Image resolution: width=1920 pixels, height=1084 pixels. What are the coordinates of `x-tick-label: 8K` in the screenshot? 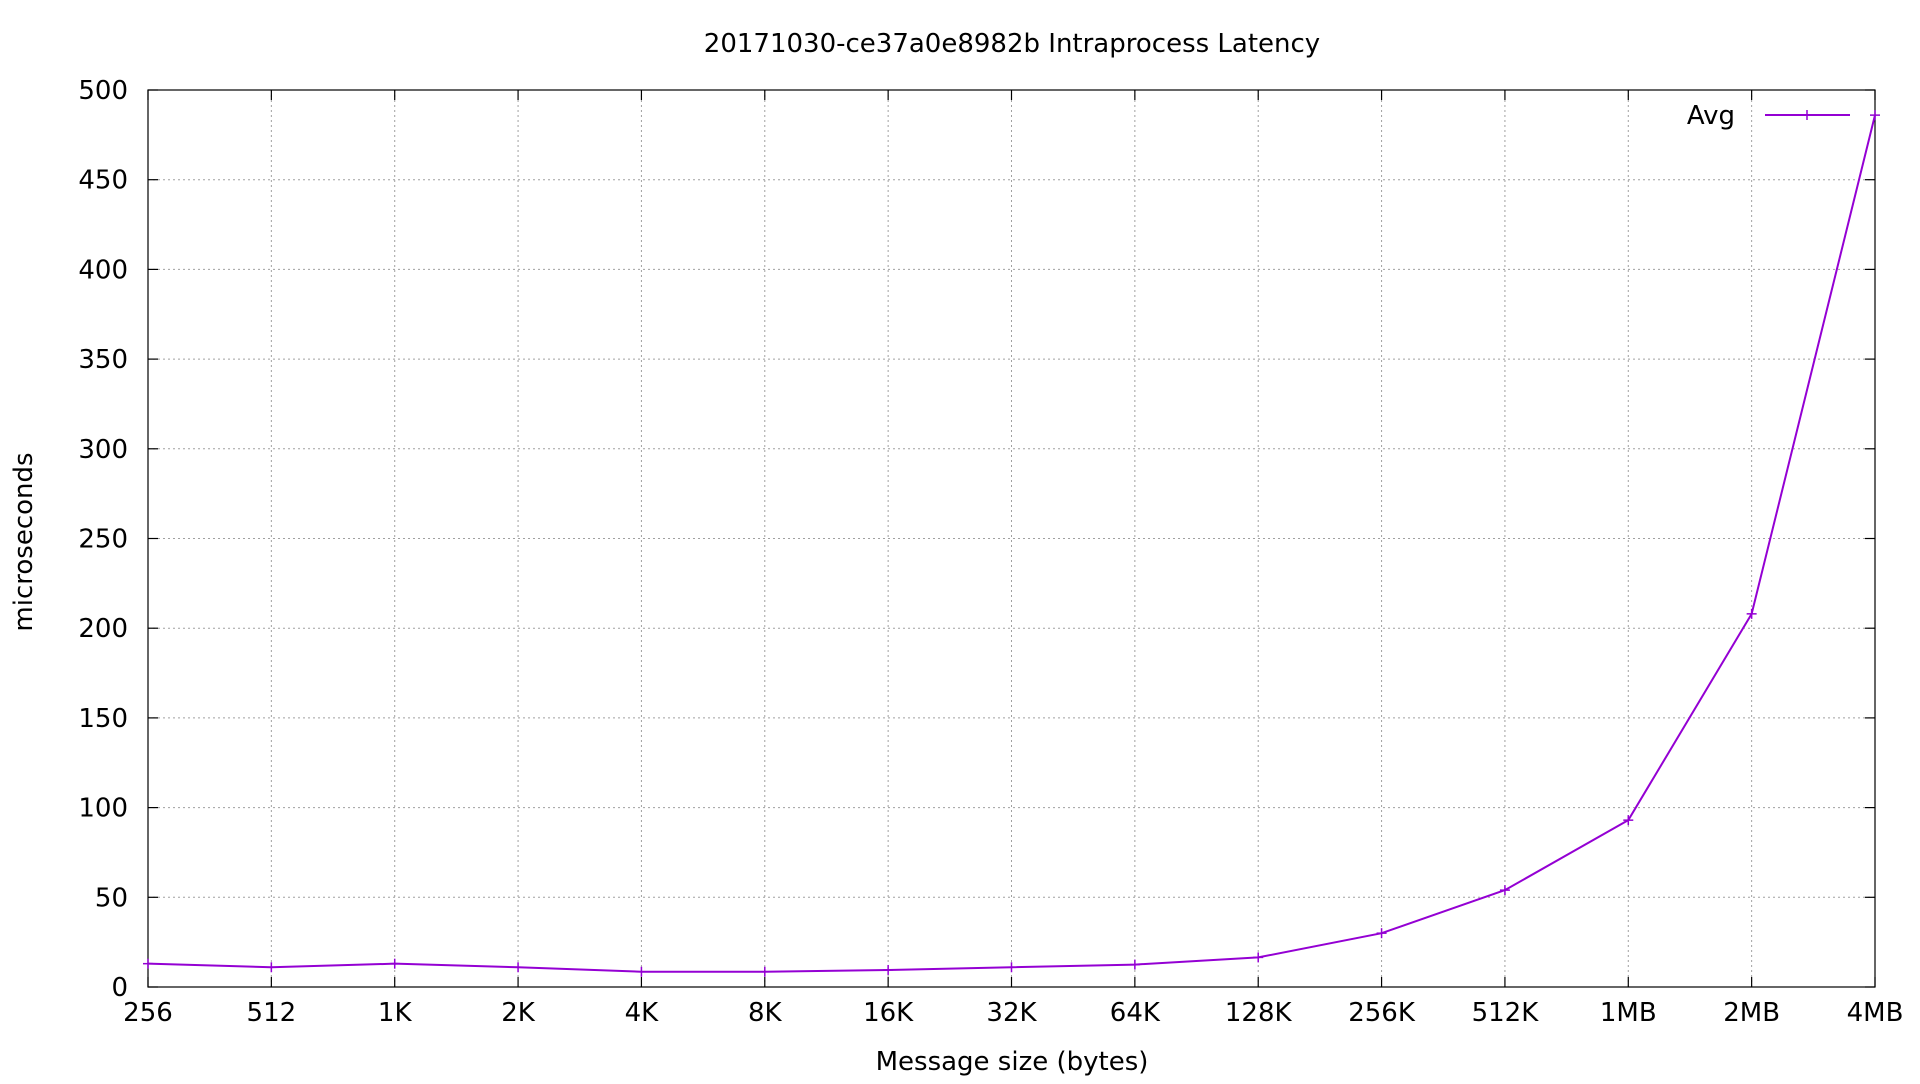 It's located at (765, 1013).